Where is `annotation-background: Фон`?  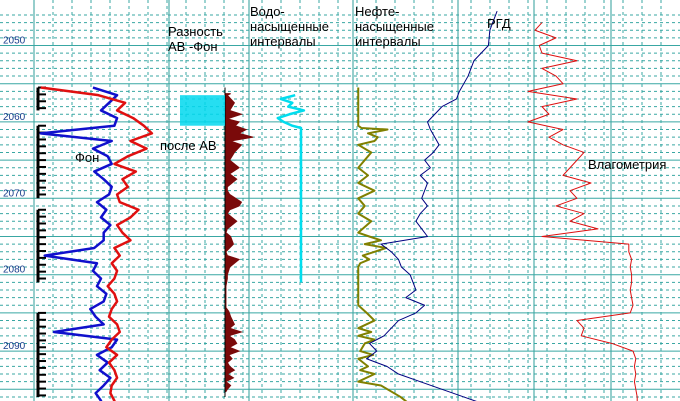 annotation-background: Фон is located at coordinates (87, 157).